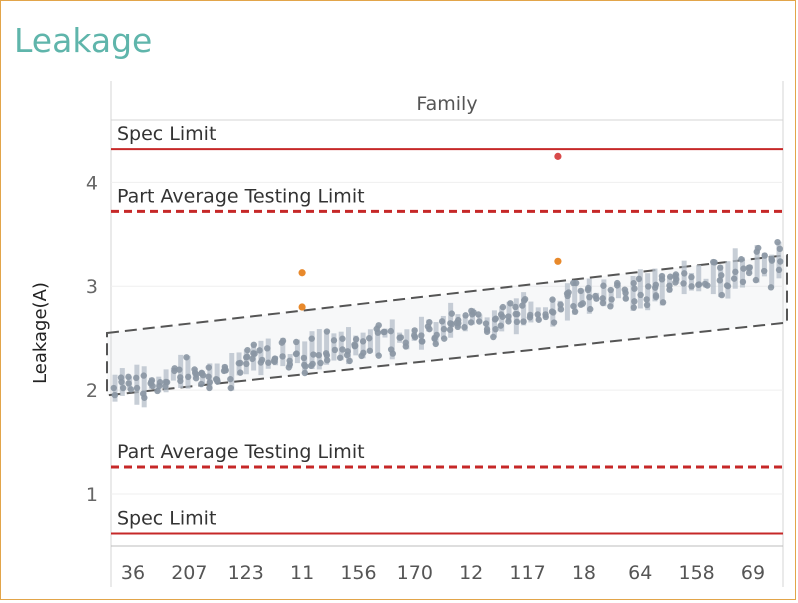  What do you see at coordinates (92, 495) in the screenshot?
I see `y-tick-label: 1` at bounding box center [92, 495].